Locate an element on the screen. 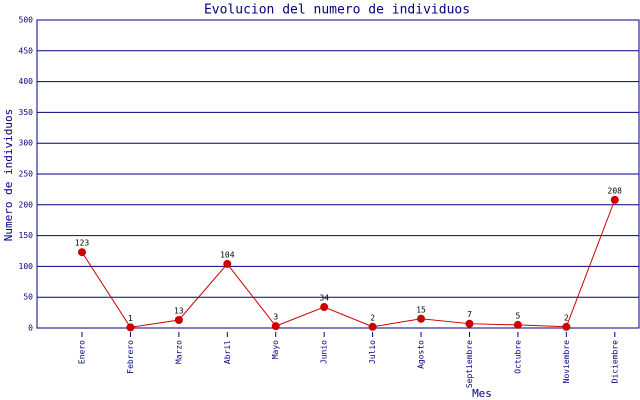 The height and width of the screenshot is (400, 640). x-tick-label: Julio is located at coordinates (372, 352).